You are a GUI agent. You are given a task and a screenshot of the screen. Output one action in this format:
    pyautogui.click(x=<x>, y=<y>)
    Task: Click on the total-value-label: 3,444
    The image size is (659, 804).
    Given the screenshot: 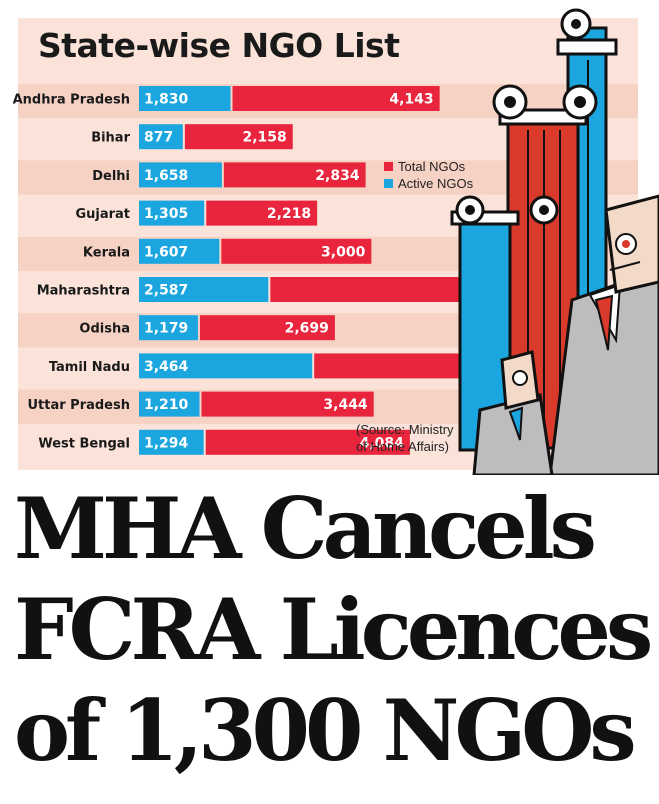 What is the action you would take?
    pyautogui.click(x=345, y=405)
    